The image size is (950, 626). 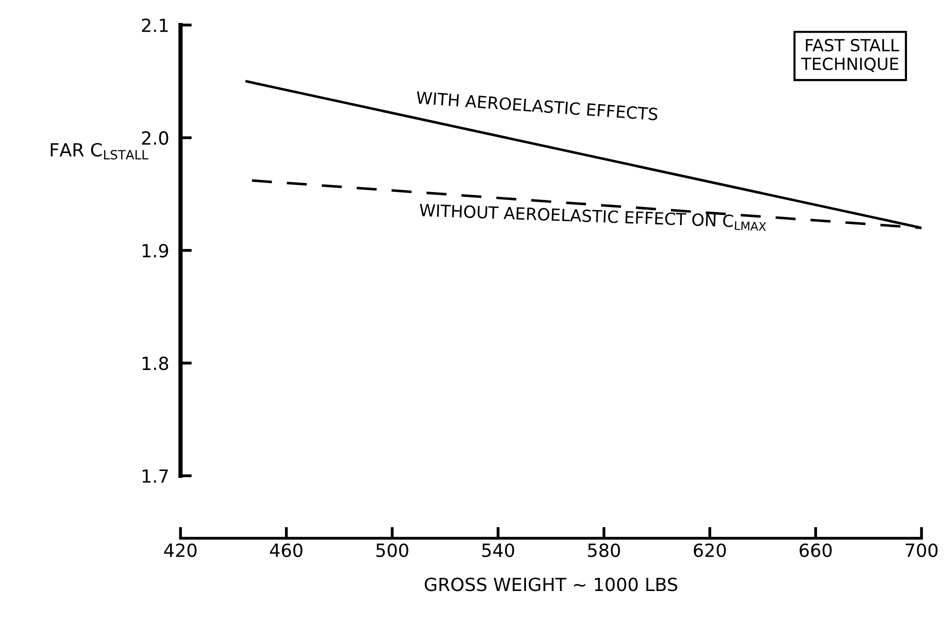 What do you see at coordinates (710, 550) in the screenshot?
I see `x-tick-label: 620` at bounding box center [710, 550].